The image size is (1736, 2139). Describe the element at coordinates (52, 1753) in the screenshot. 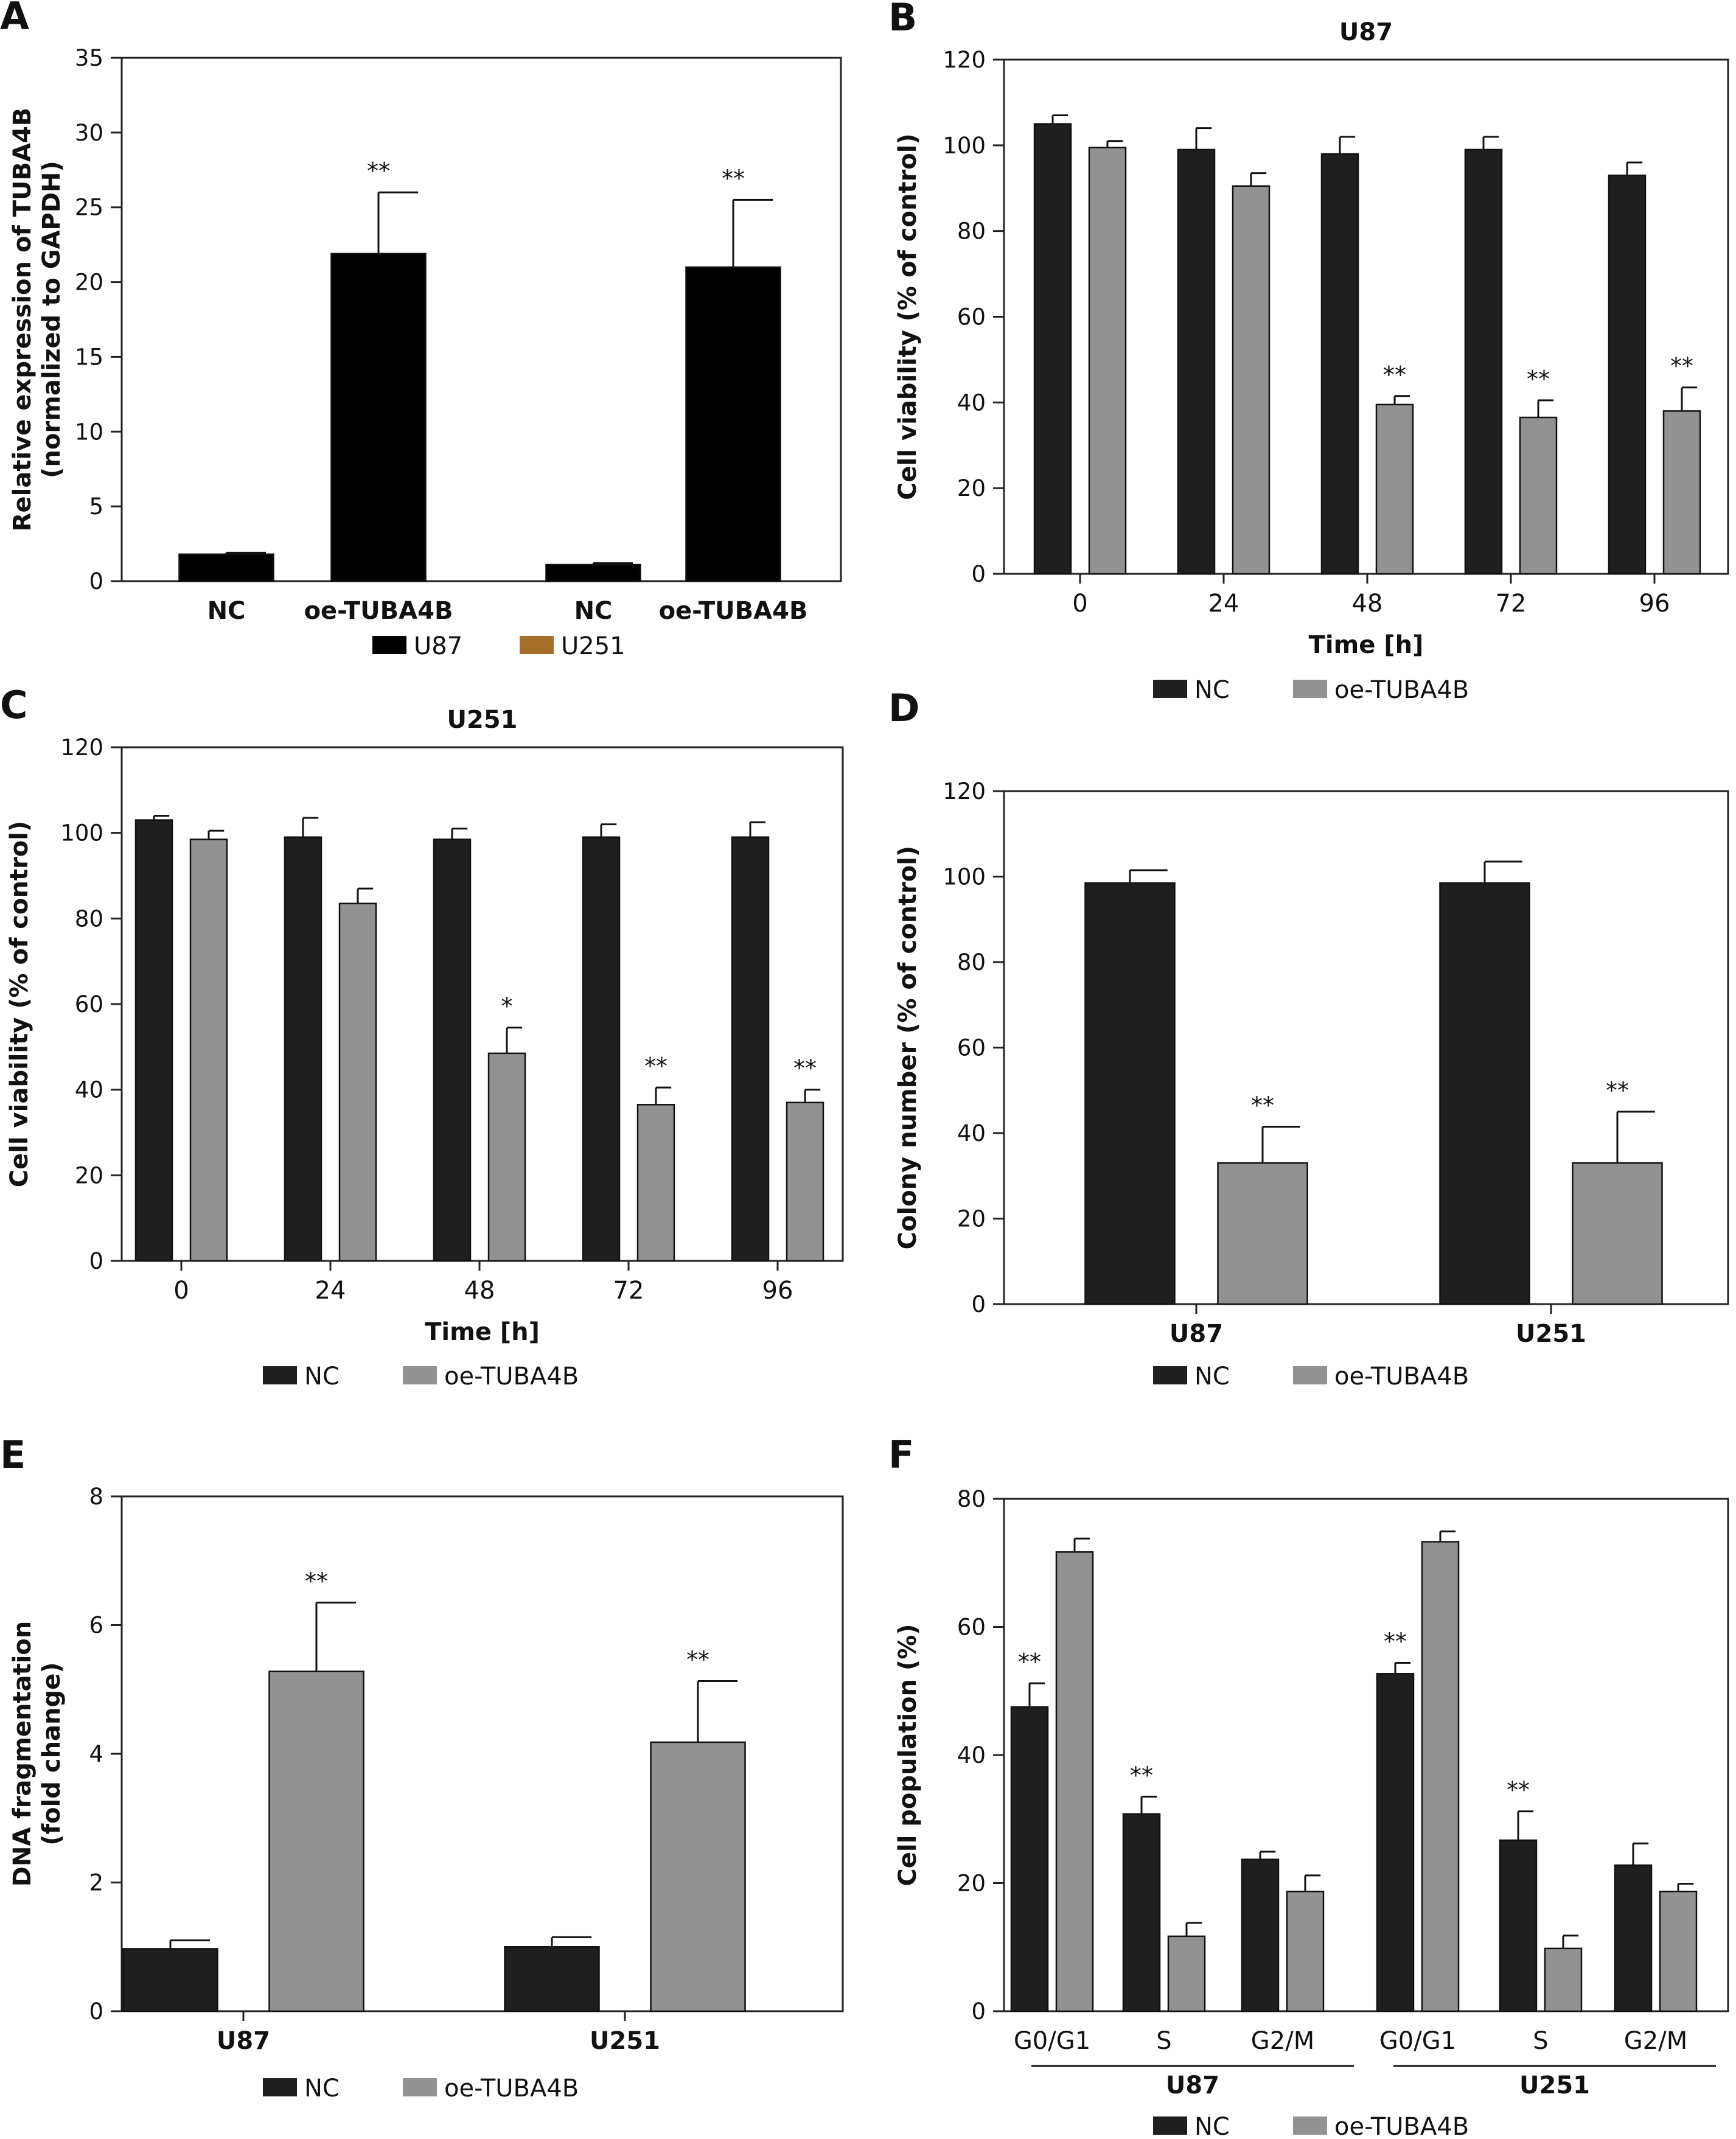

I see `y-axis-label: (fold change)` at that location.